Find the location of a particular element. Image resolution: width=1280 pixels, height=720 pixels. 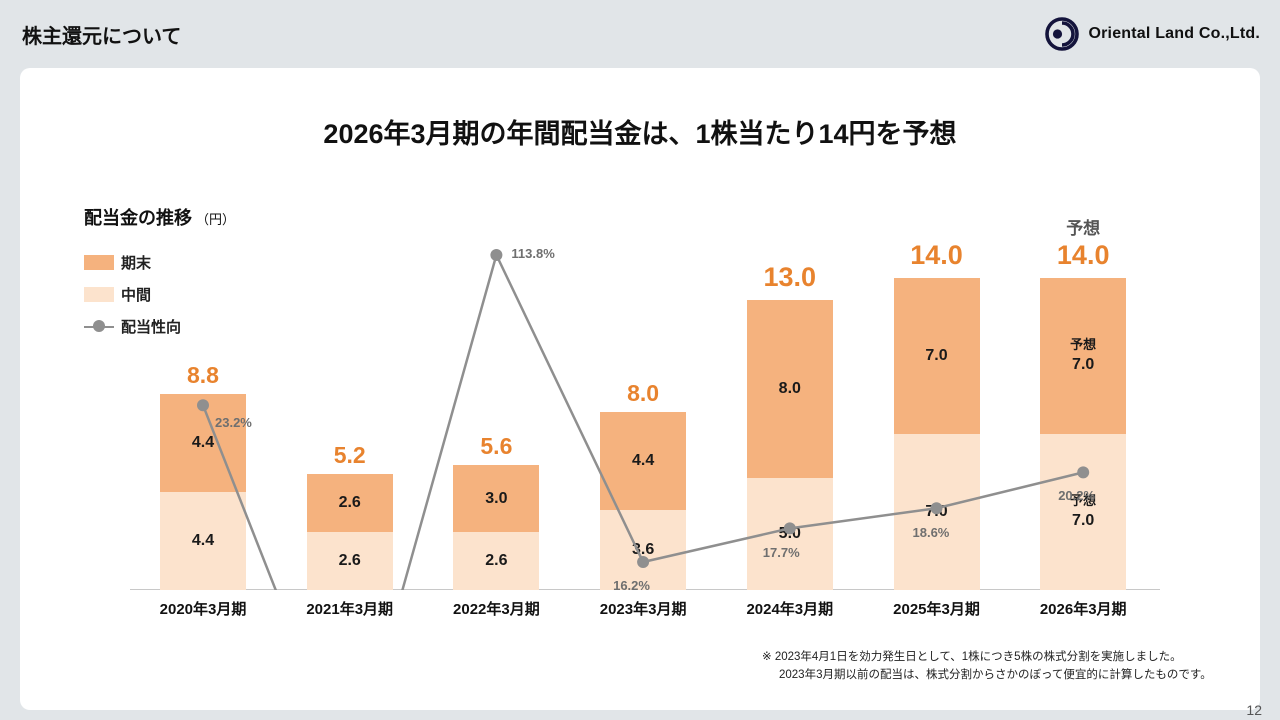

segment-kimatsu: 予想 7.0 is located at coordinates (1083, 355).